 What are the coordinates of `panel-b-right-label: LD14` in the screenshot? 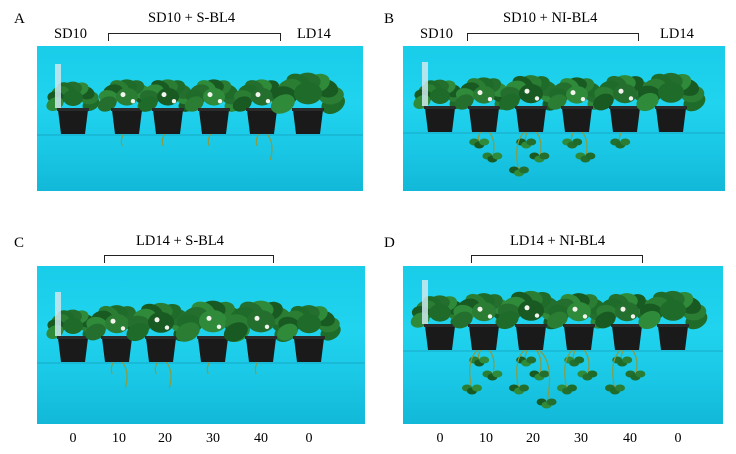 It's located at (677, 34).